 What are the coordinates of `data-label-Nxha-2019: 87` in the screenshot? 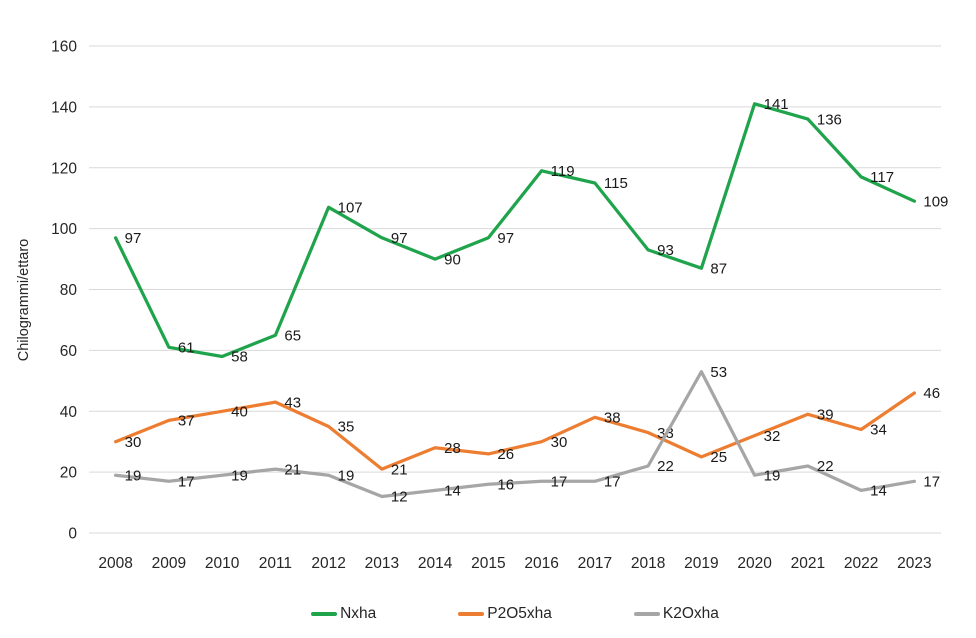 It's located at (718, 268).